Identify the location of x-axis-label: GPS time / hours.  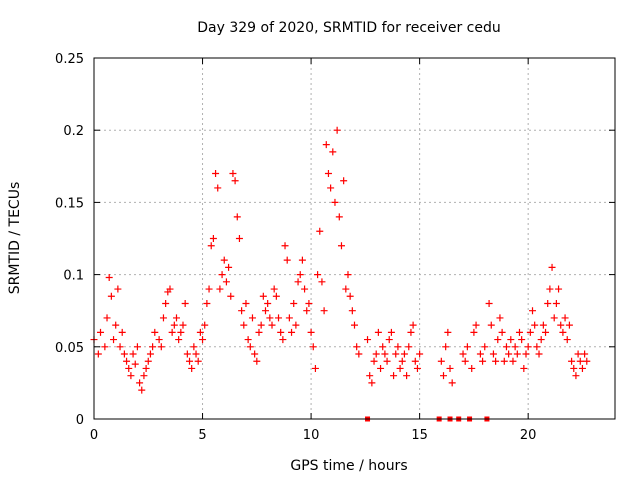
(348, 466).